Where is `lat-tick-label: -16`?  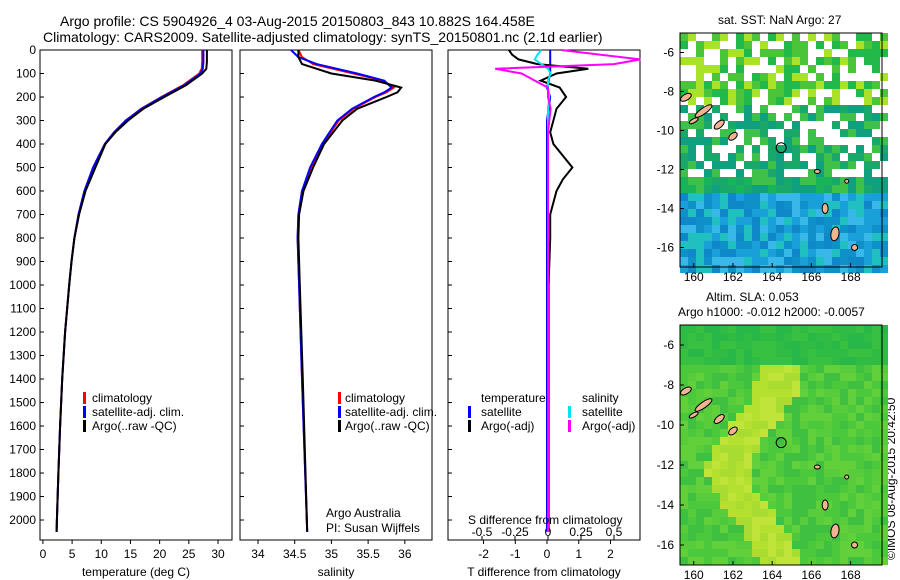 lat-tick-label: -16 is located at coordinates (666, 545).